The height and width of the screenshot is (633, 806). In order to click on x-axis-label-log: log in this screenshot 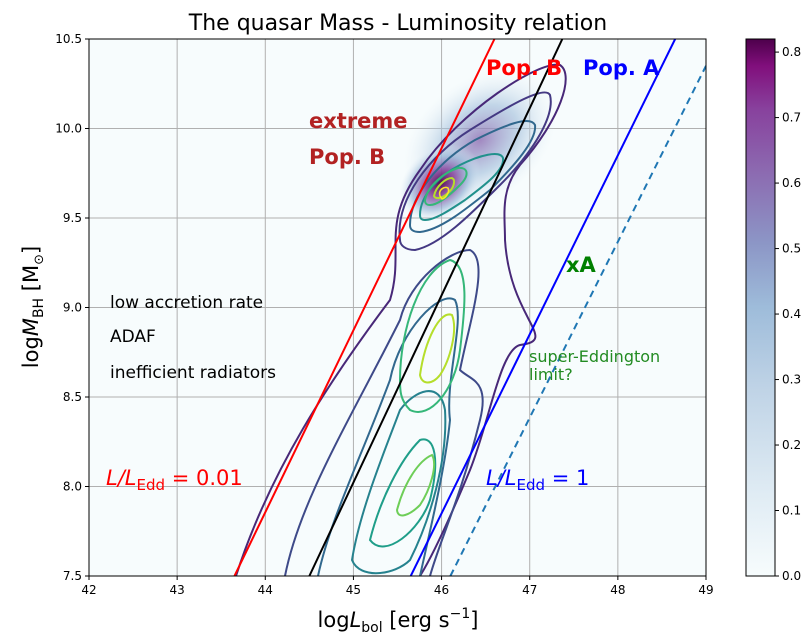, I will do `click(334, 620)`.